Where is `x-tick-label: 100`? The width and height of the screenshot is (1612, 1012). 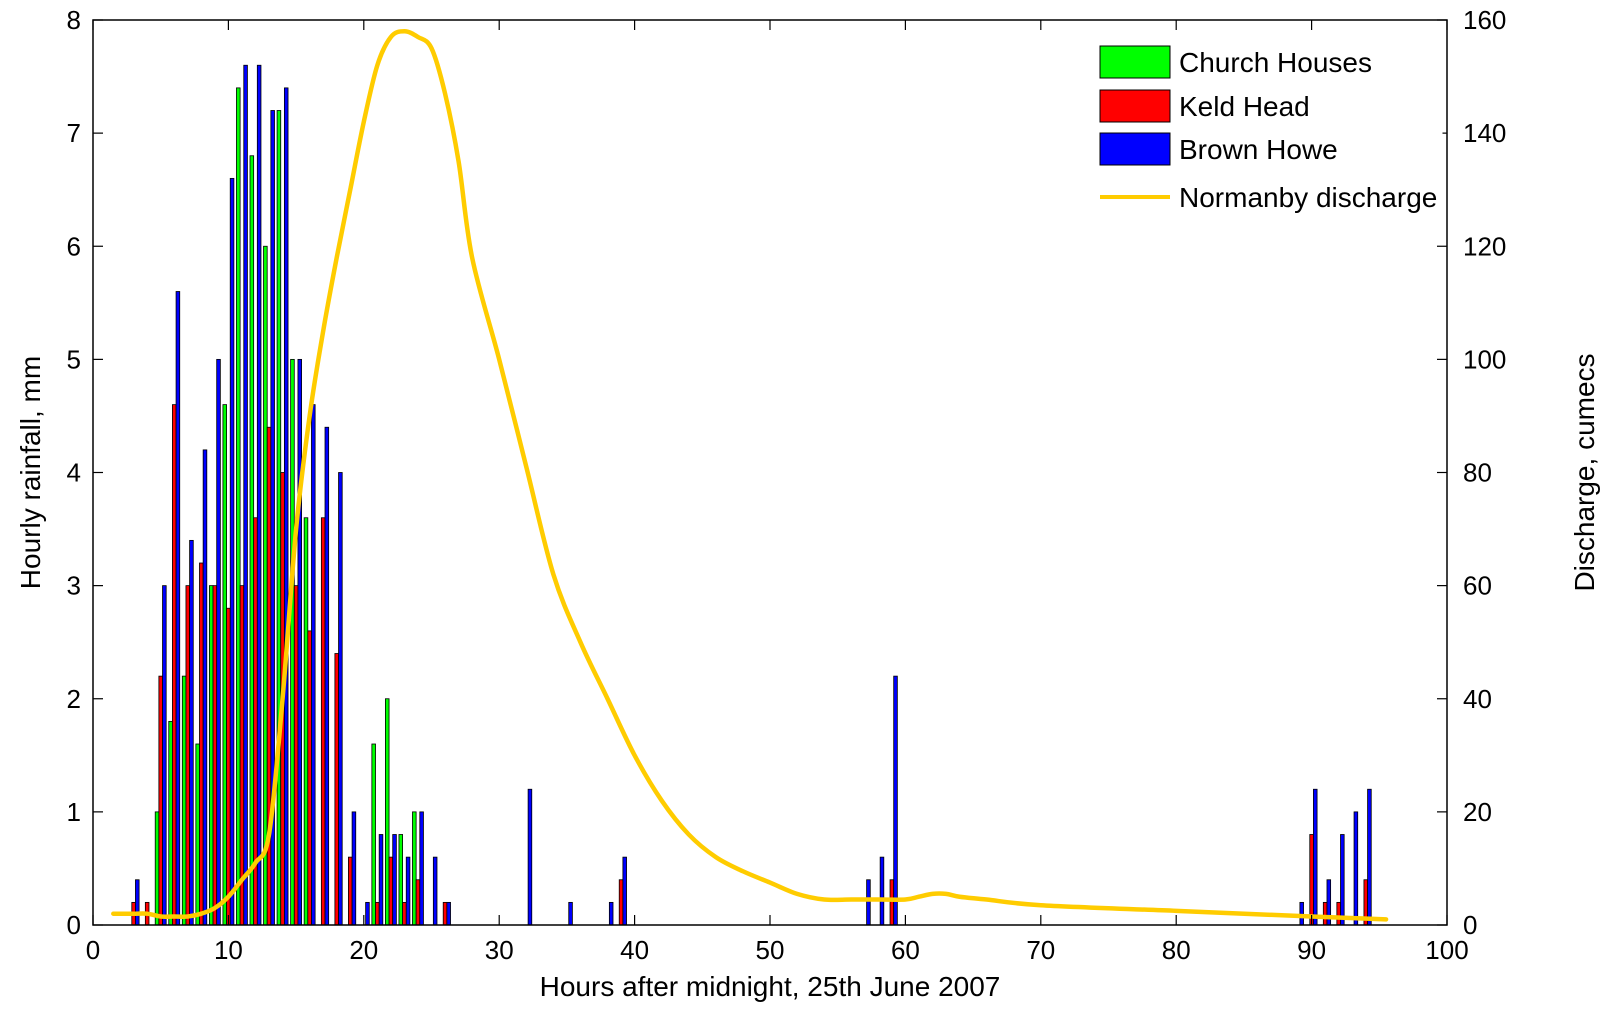 x-tick-label: 100 is located at coordinates (1446, 950).